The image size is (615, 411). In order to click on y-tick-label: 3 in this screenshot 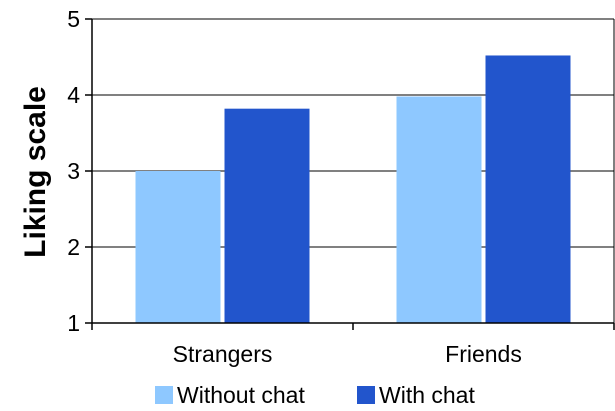, I will do `click(73, 171)`.